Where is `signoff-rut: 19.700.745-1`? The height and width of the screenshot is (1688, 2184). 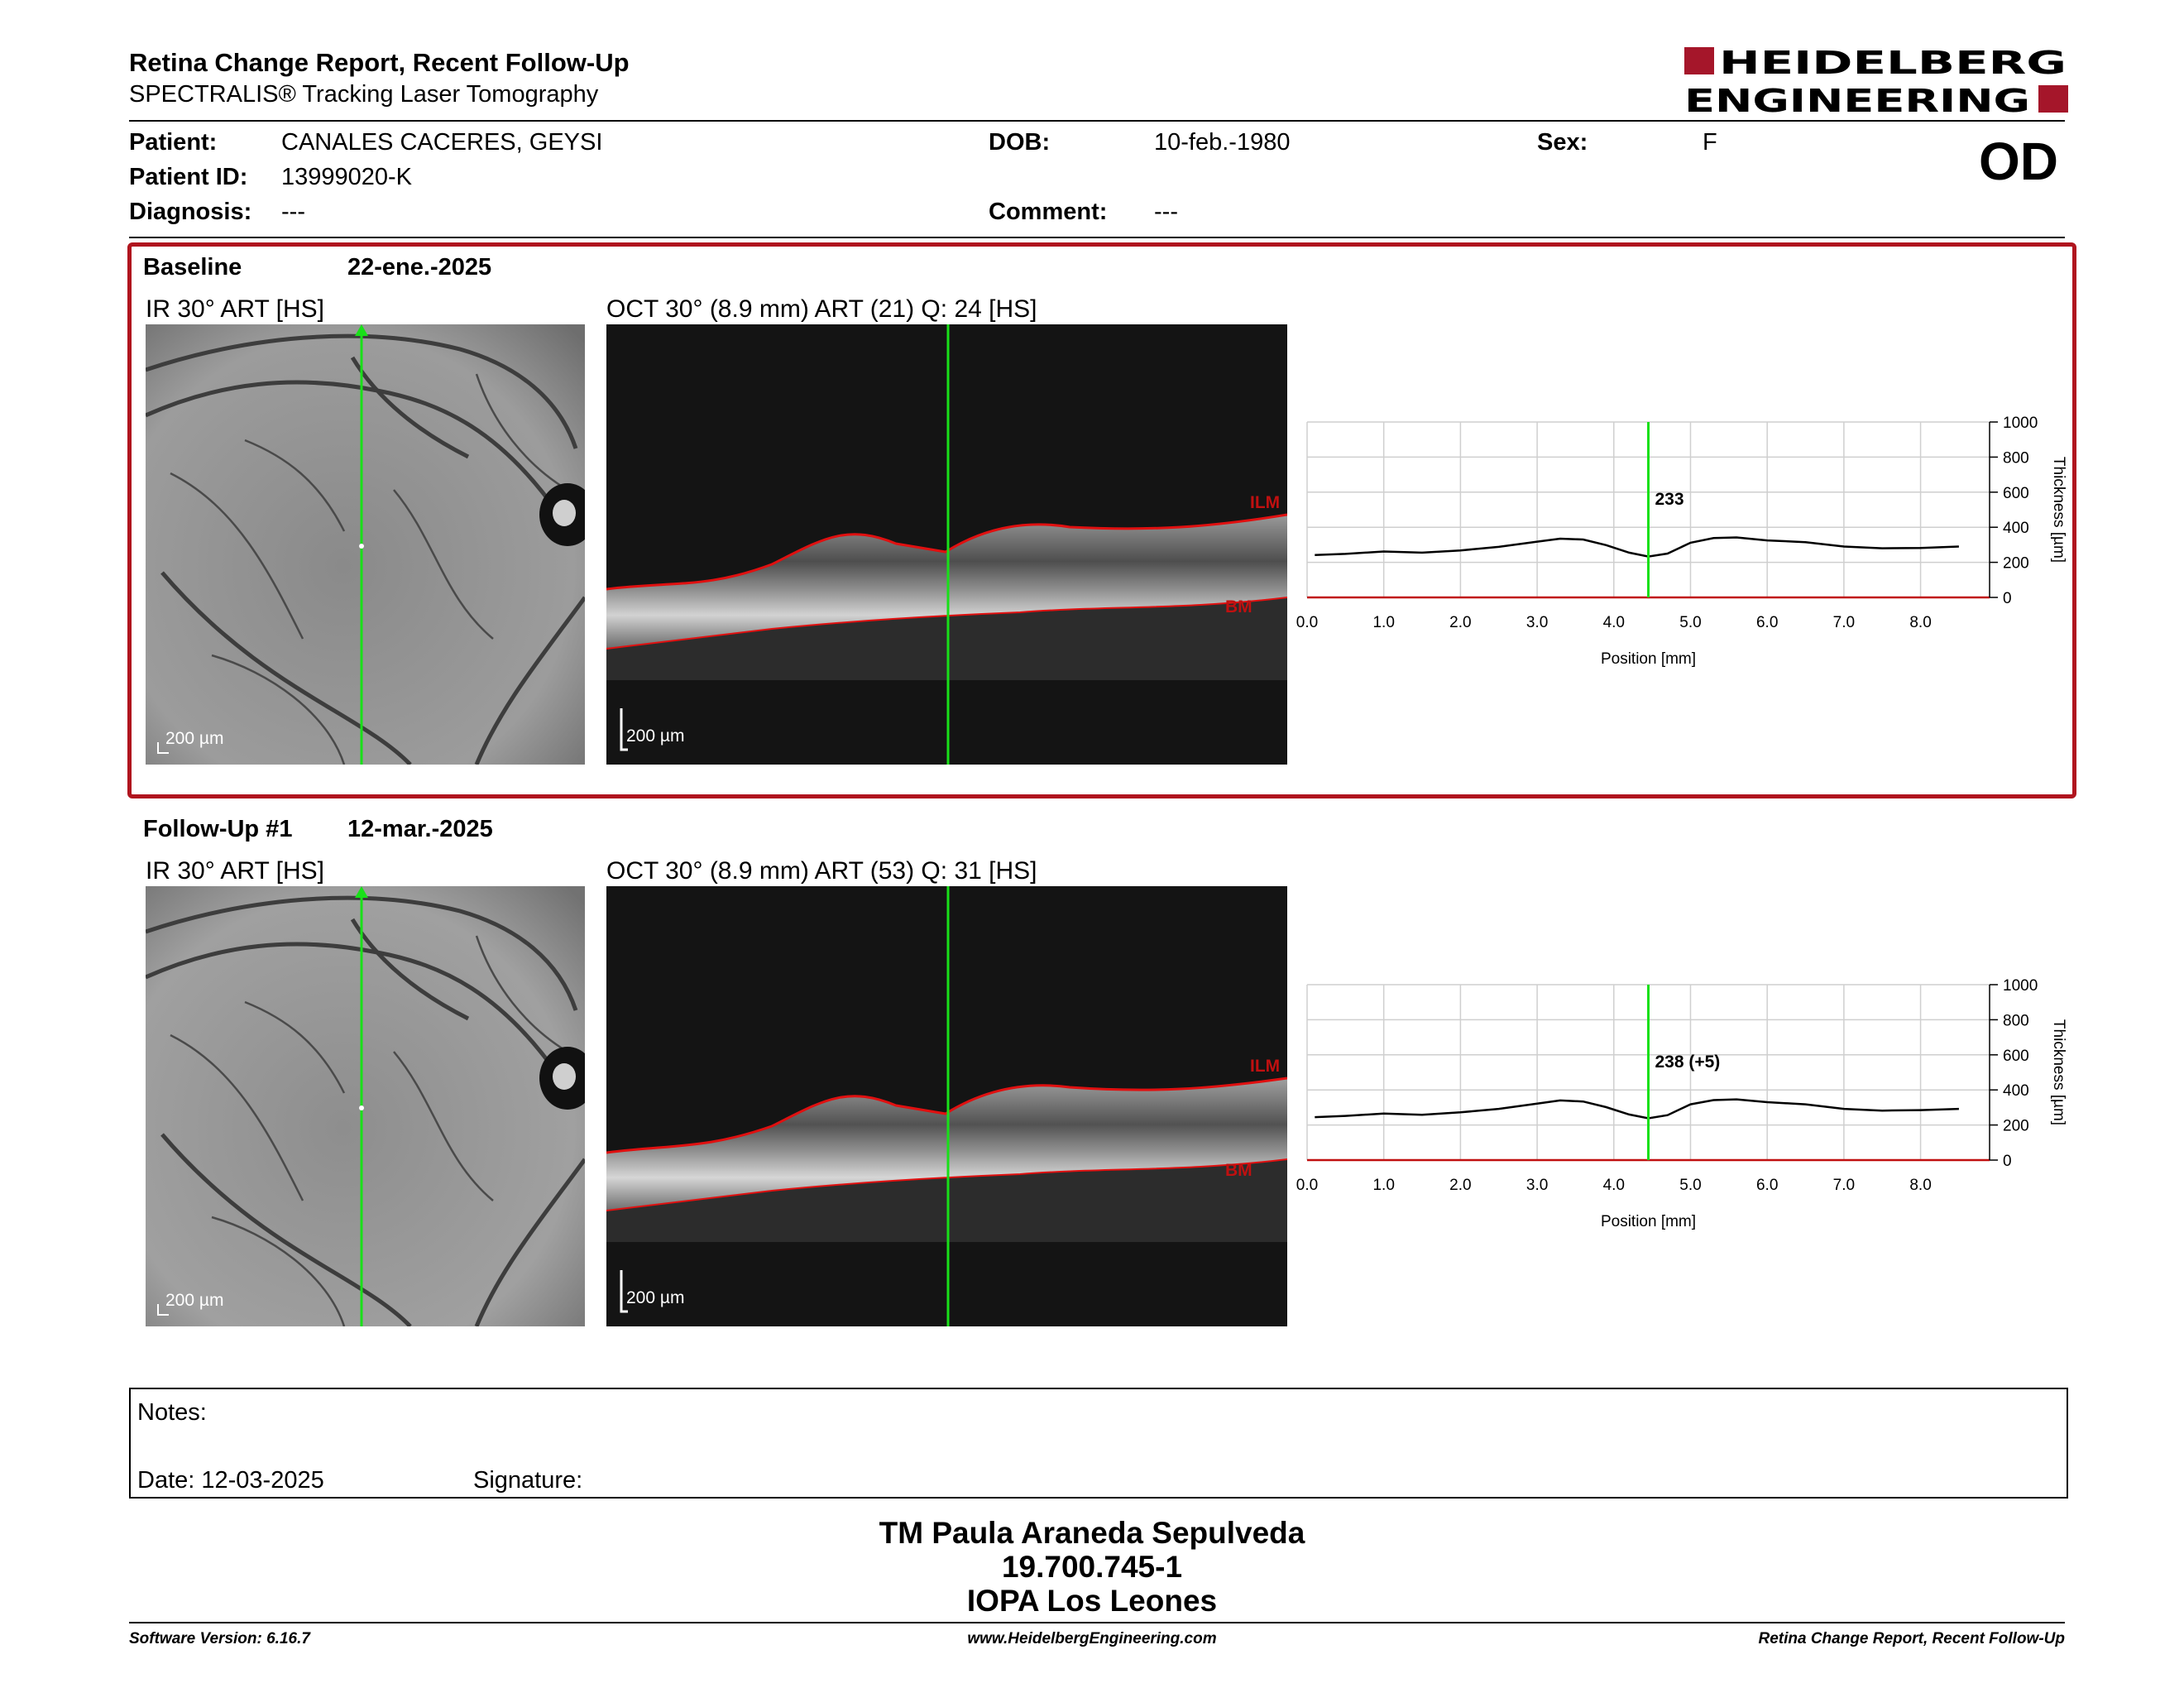
signoff-rut: 19.700.745-1 is located at coordinates (1092, 1567).